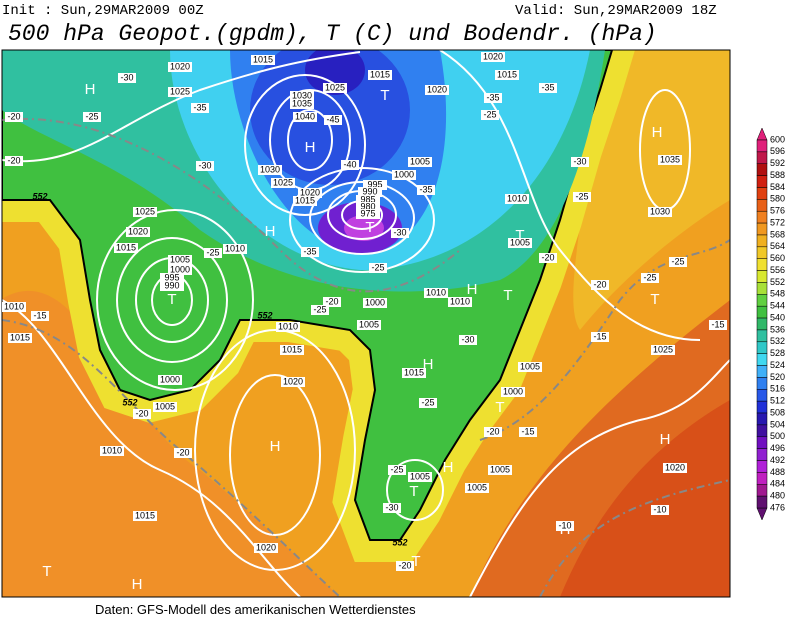 This screenshot has width=790, height=622. I want to click on colorbar-label: 536, so click(777, 329).